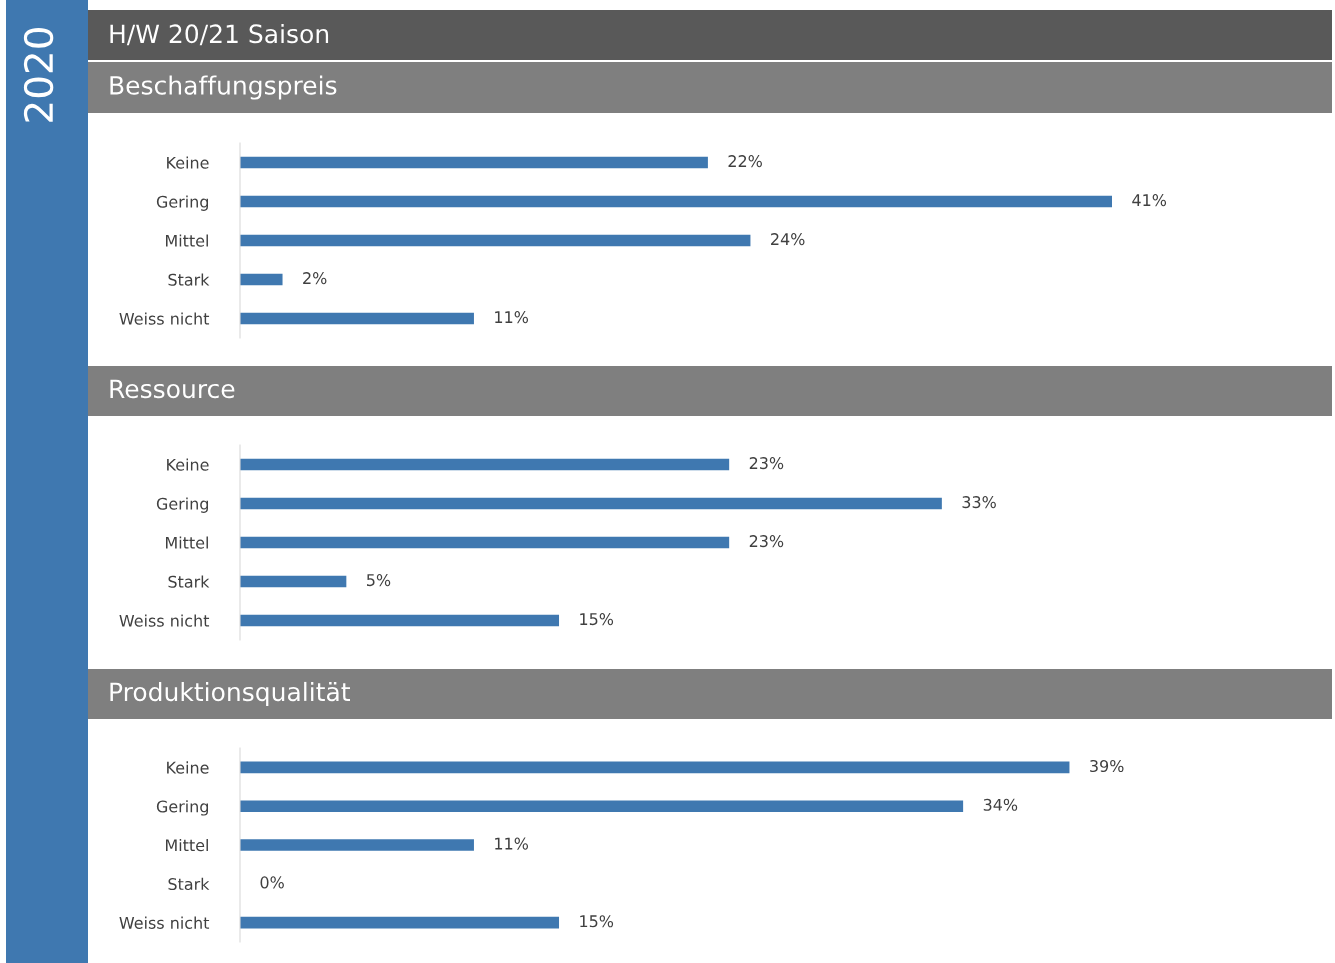 This screenshot has width=1335, height=963. What do you see at coordinates (979, 502) in the screenshot?
I see `data-label: 33%` at bounding box center [979, 502].